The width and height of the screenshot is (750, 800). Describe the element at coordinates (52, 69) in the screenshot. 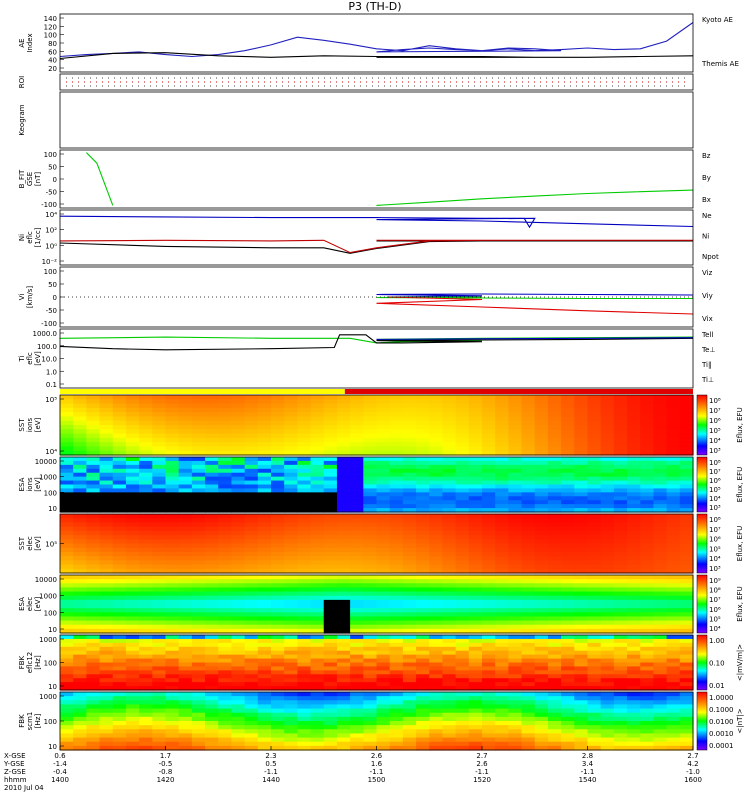

I see `ytick-label: 20` at that location.